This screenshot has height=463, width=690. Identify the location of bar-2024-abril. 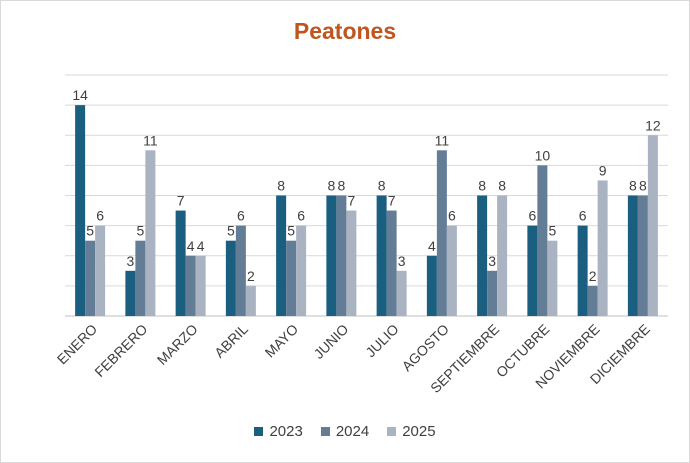
(240, 270).